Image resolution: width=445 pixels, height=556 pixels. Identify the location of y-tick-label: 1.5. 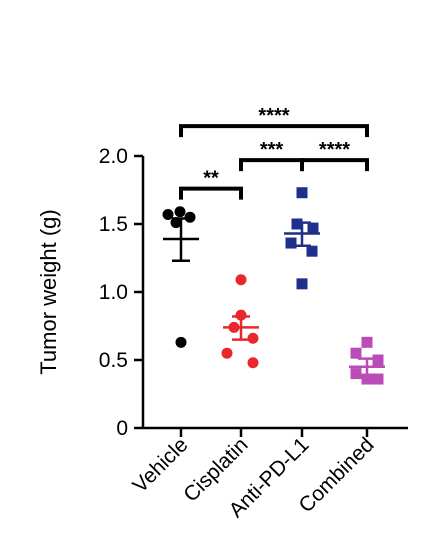
(113, 224).